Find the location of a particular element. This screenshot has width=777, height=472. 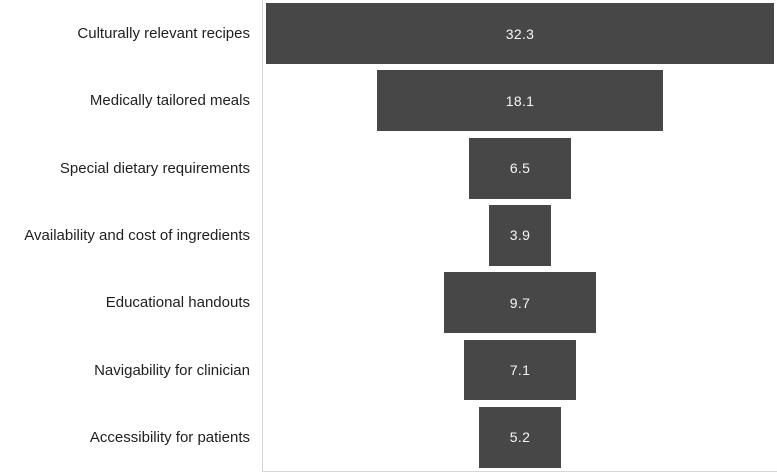

bar-row: 5.2 is located at coordinates (520, 437).